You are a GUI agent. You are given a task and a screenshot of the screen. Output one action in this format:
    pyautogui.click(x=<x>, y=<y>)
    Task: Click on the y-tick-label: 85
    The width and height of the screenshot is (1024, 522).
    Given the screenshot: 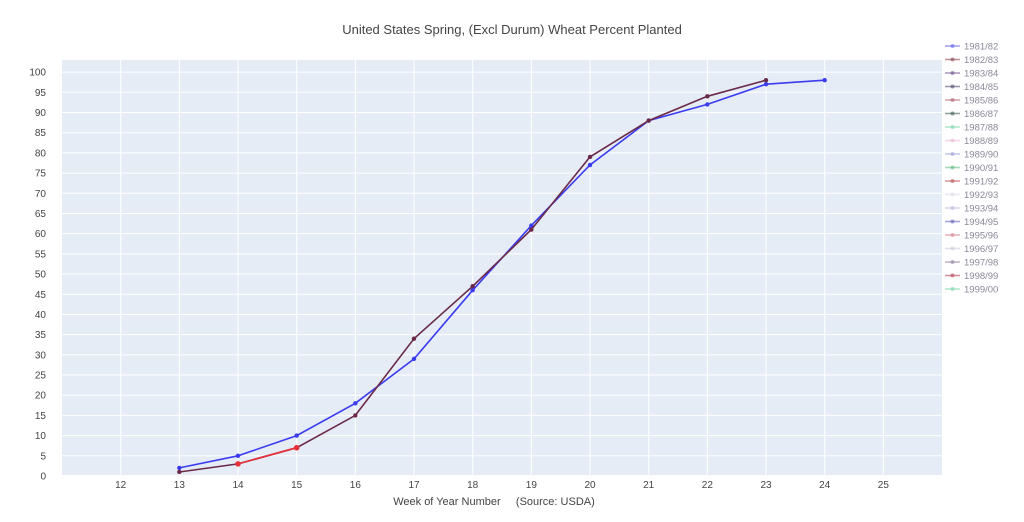 What is the action you would take?
    pyautogui.click(x=41, y=133)
    